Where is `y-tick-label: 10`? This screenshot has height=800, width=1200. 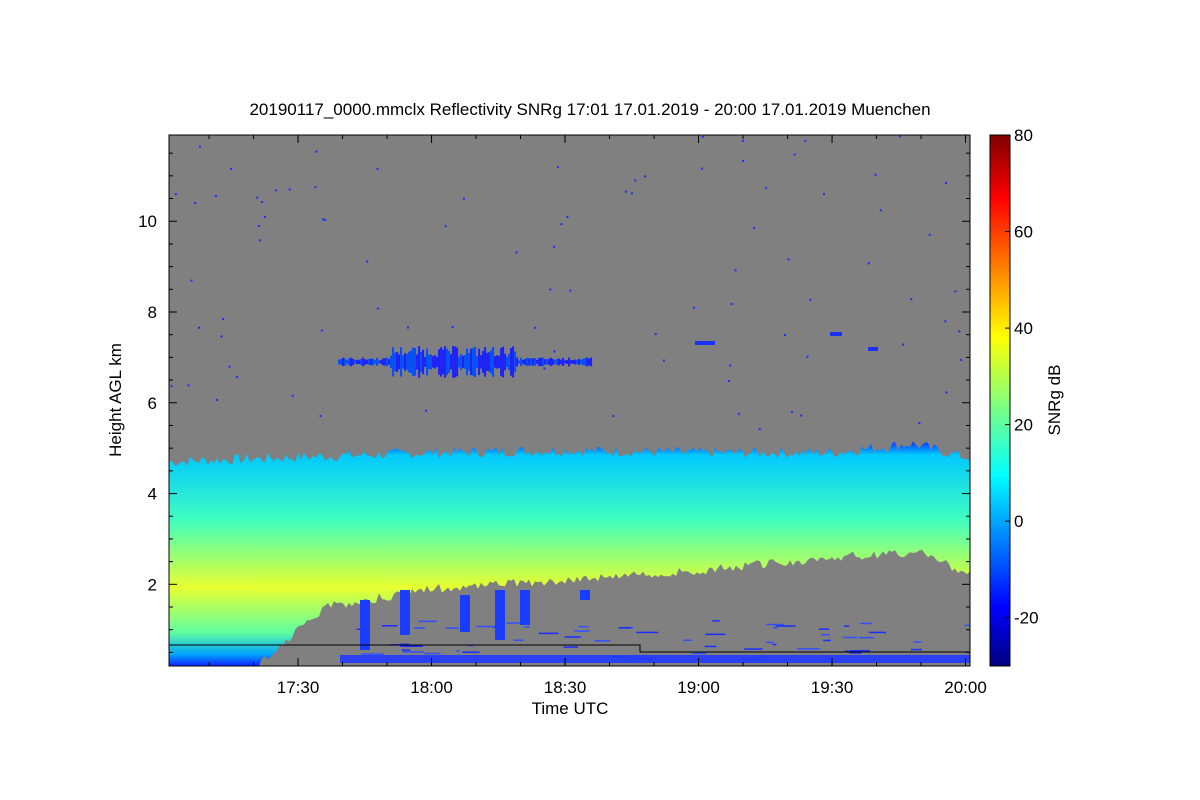 y-tick-label: 10 is located at coordinates (147, 221).